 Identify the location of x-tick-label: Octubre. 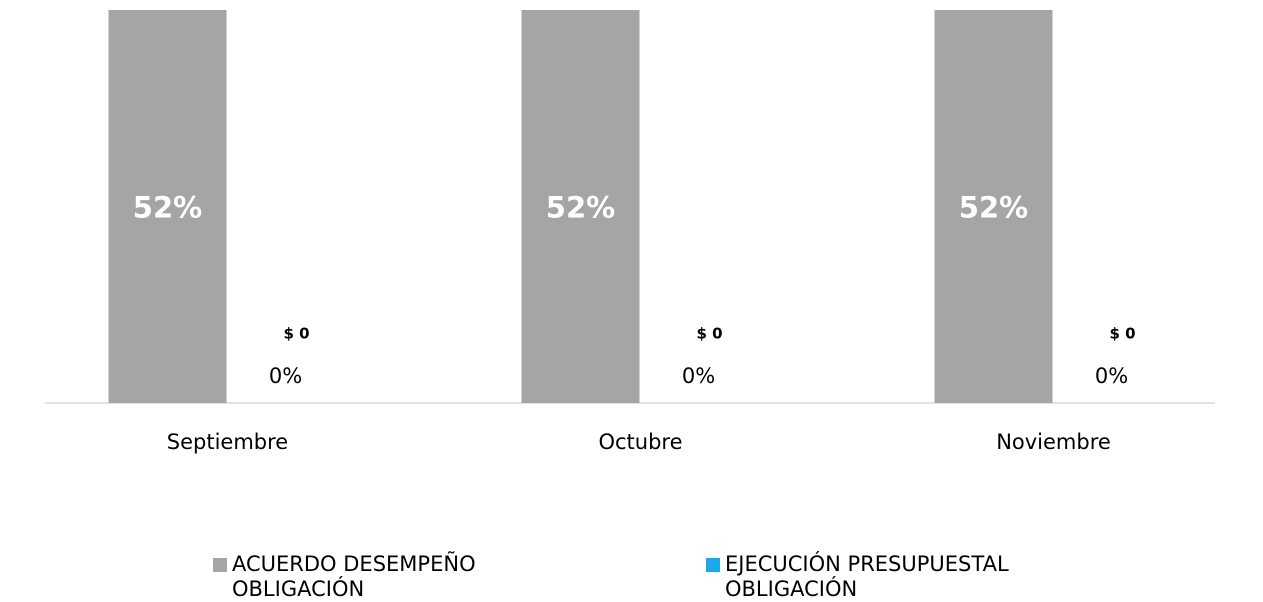
(640, 442).